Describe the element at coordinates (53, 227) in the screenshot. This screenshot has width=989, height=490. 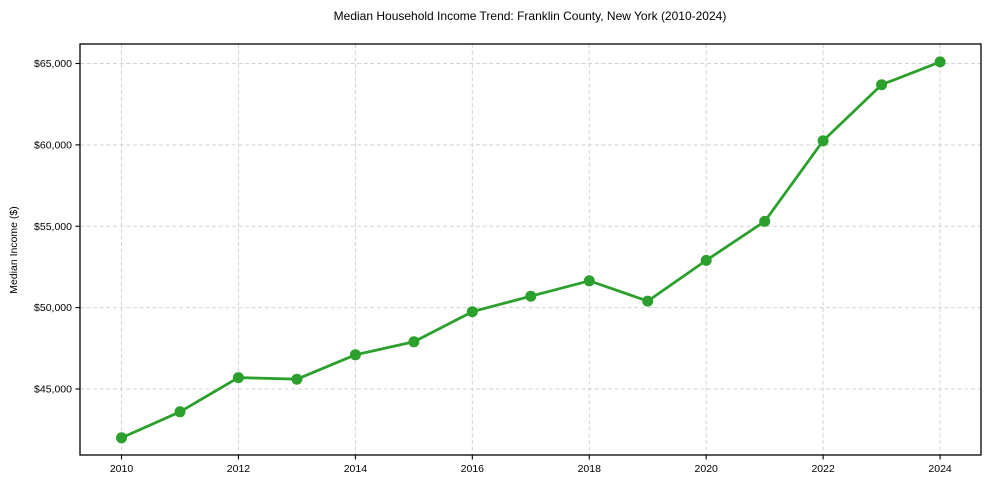
I see `y-tick-label: $55,000` at that location.